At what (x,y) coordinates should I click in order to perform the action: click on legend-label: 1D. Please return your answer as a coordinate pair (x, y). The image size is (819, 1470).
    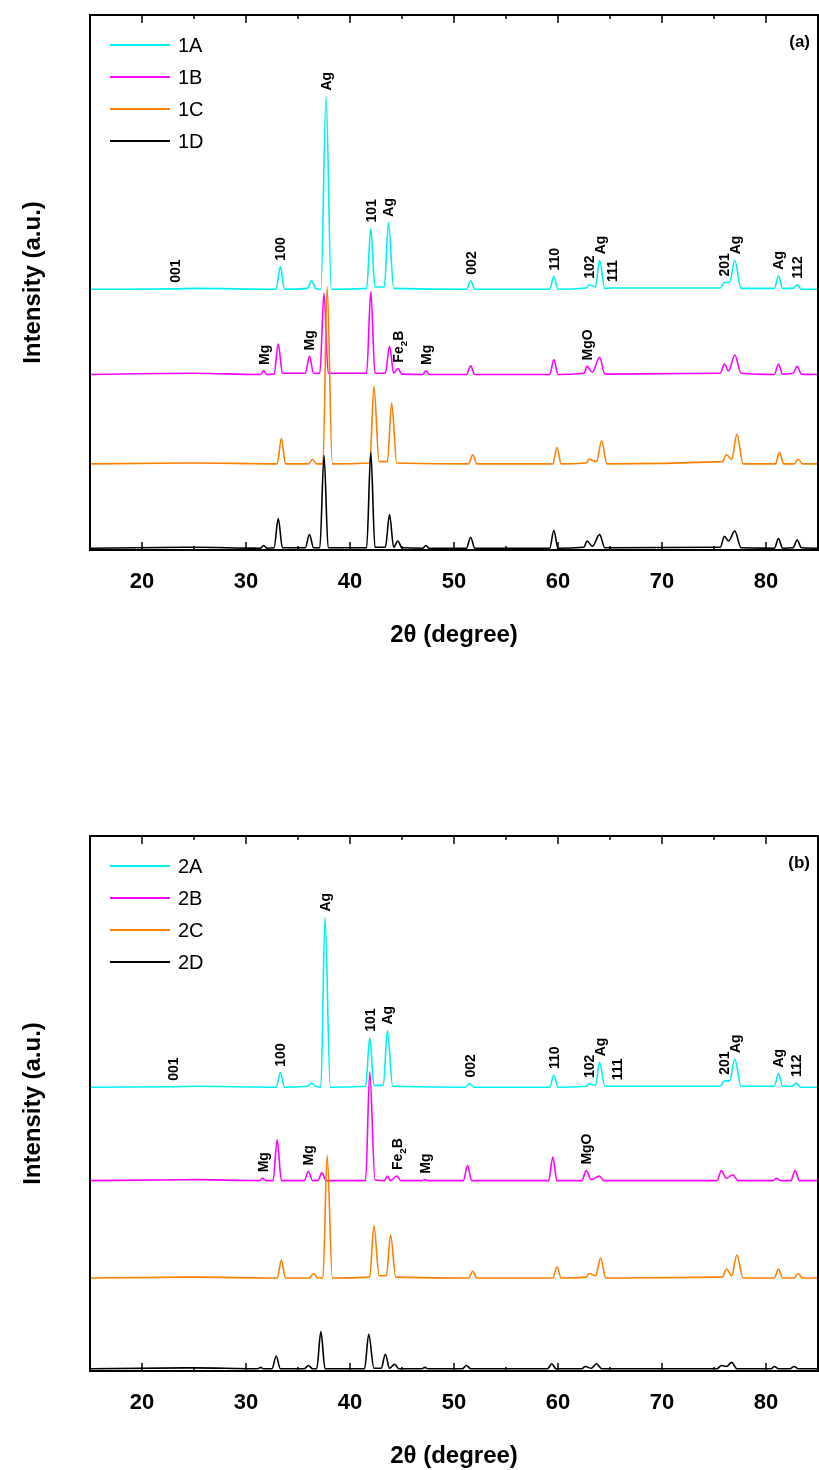
    Looking at the image, I should click on (191, 141).